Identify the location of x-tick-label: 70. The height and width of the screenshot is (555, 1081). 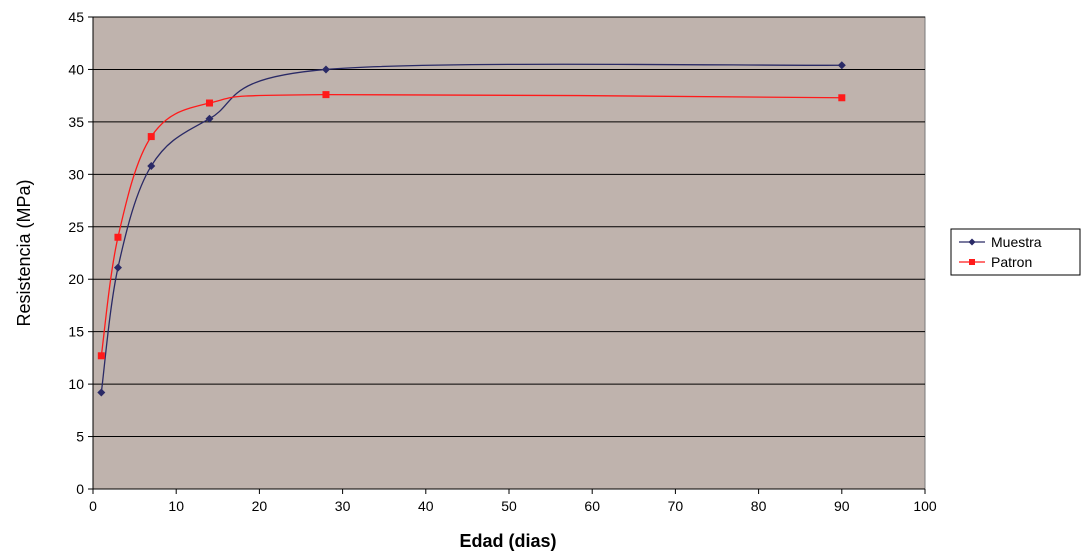
(676, 506).